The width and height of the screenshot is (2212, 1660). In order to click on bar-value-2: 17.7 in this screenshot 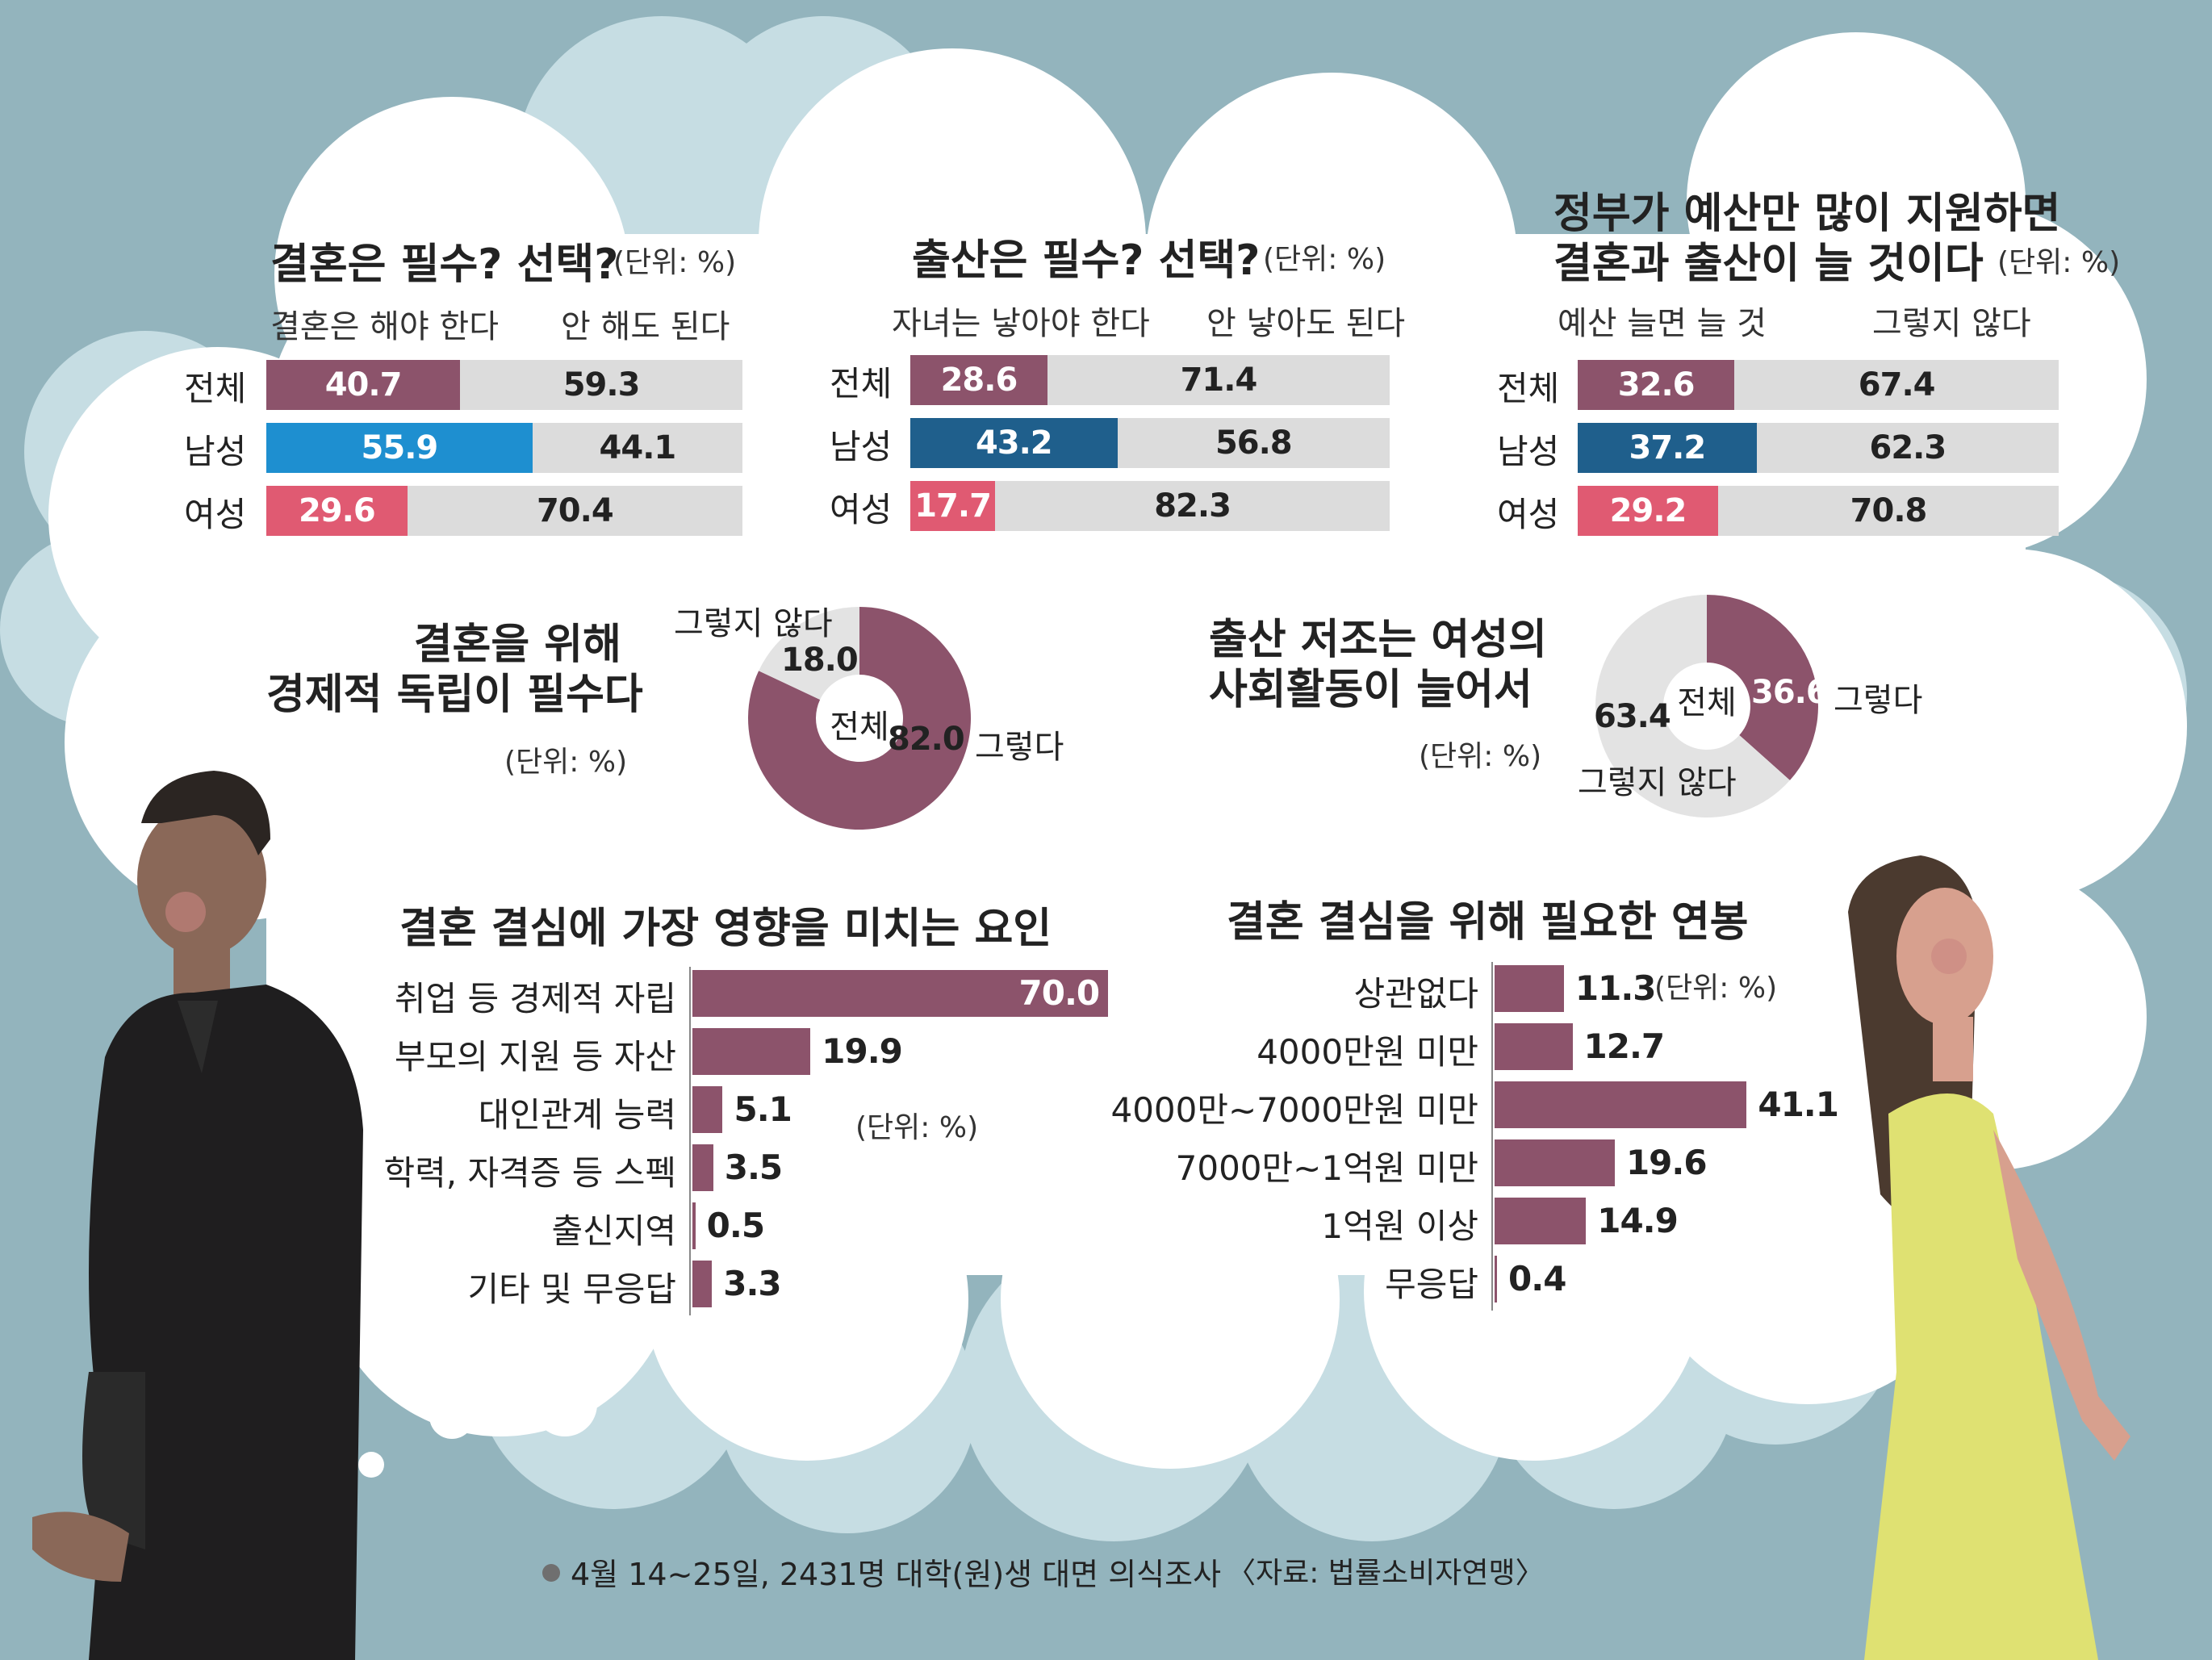, I will do `click(953, 506)`.